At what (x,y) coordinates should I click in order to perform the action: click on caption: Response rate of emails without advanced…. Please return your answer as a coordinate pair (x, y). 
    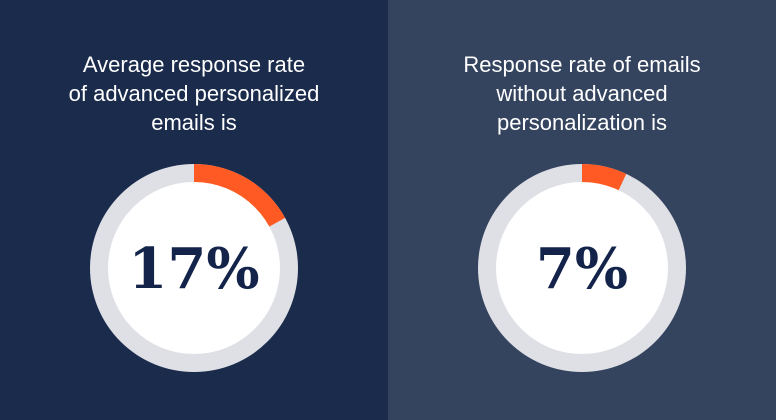
    Looking at the image, I should click on (582, 93).